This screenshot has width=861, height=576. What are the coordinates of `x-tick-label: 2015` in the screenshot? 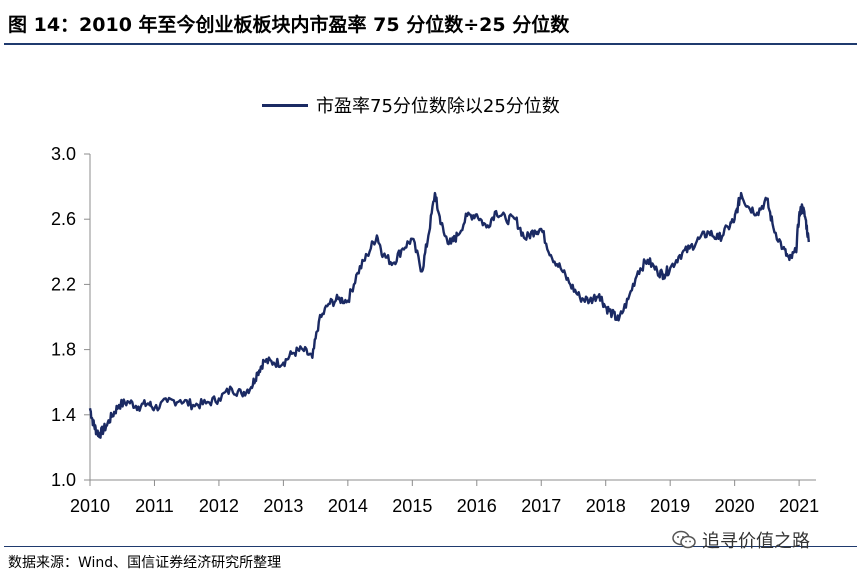 It's located at (412, 506).